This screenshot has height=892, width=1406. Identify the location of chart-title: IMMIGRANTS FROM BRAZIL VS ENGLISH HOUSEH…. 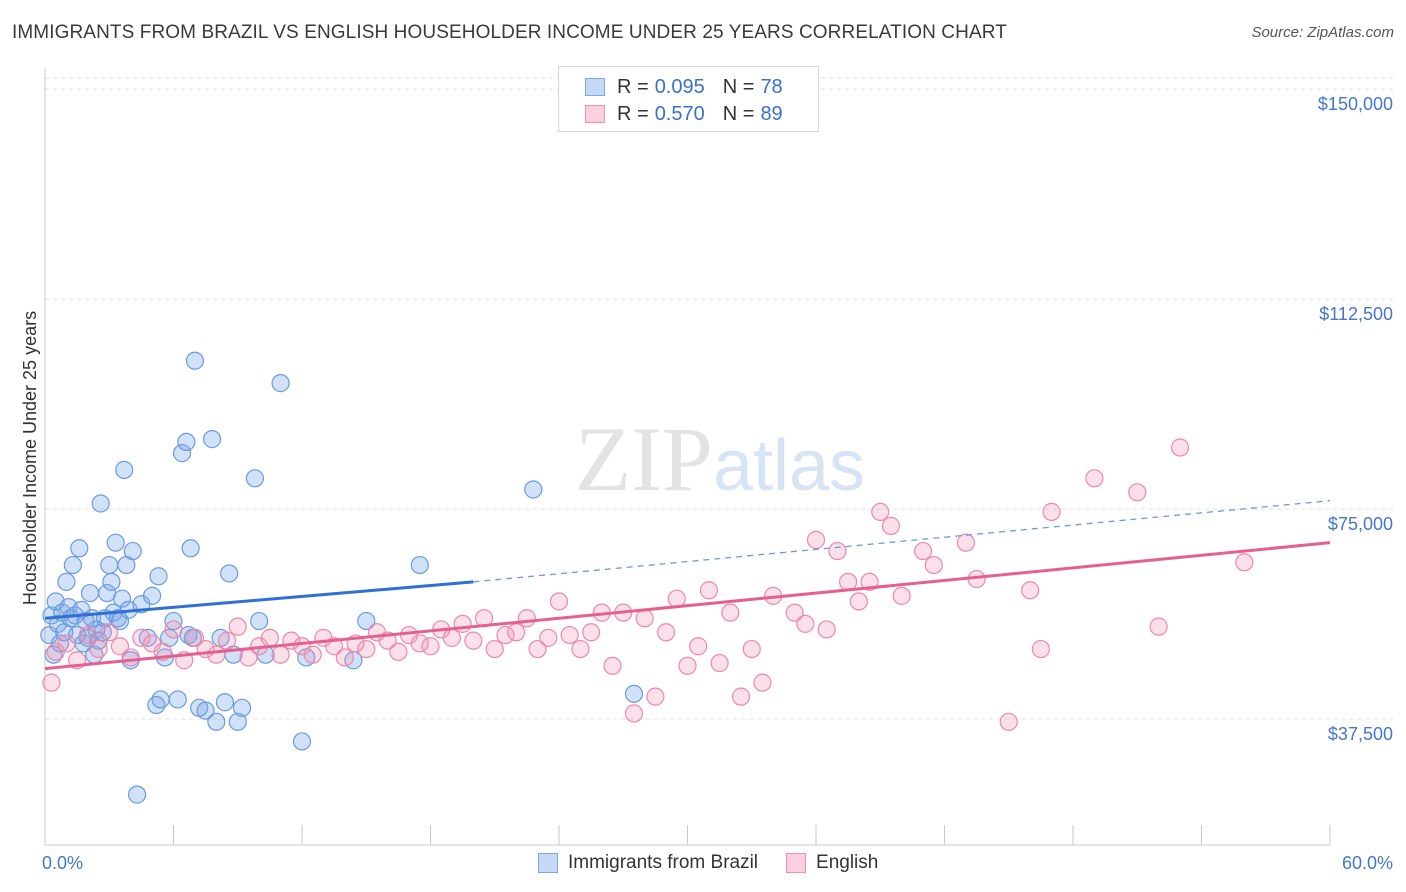
(509, 32).